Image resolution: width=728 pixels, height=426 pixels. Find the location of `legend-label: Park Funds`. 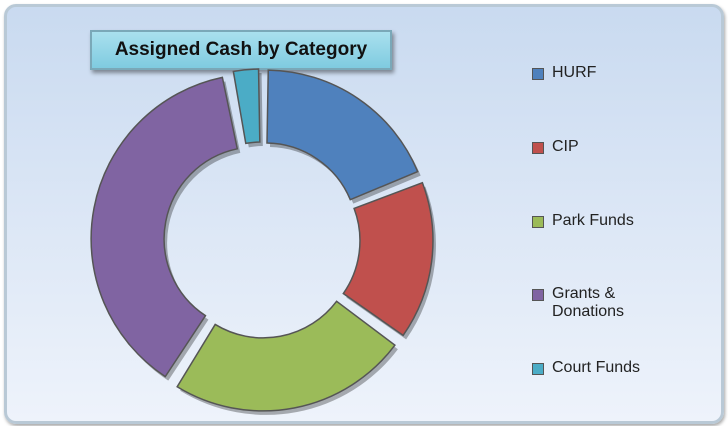

legend-label: Park Funds is located at coordinates (593, 220).